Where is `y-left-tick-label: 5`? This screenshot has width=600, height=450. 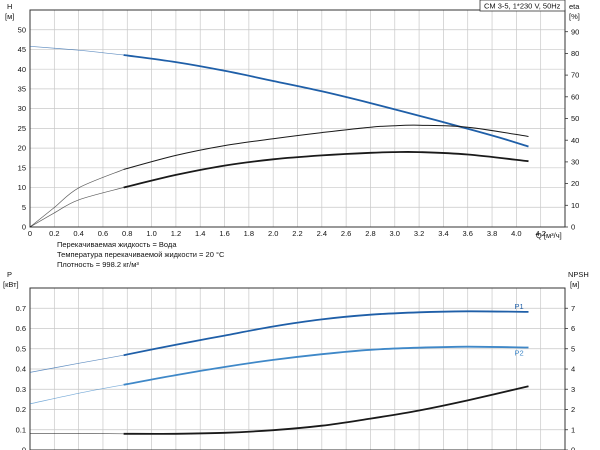
y-left-tick-label: 5 is located at coordinates (24, 207).